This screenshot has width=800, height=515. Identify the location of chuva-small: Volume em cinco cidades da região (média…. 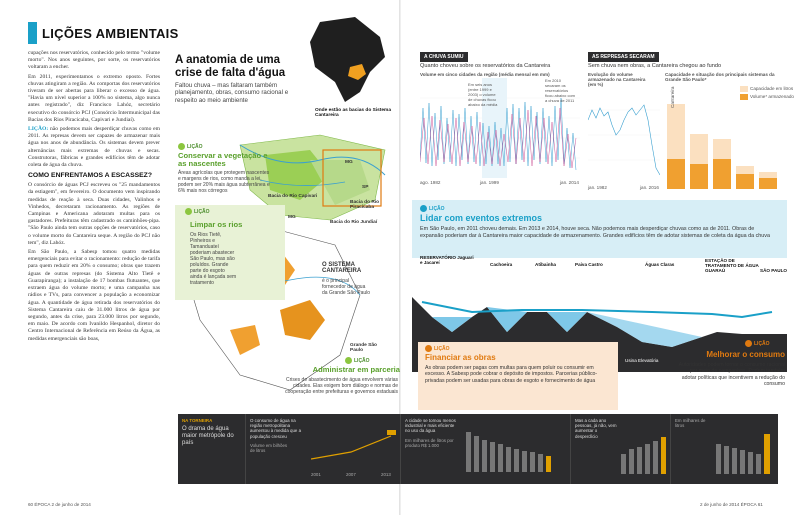
(485, 74).